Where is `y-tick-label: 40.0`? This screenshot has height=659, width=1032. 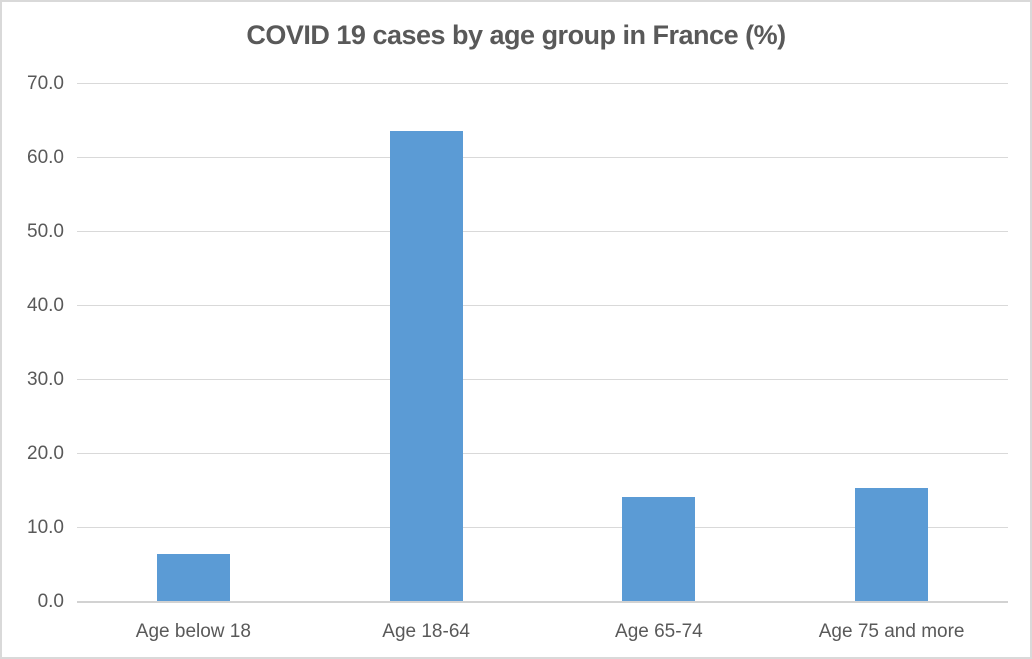
y-tick-label: 40.0 is located at coordinates (45, 305).